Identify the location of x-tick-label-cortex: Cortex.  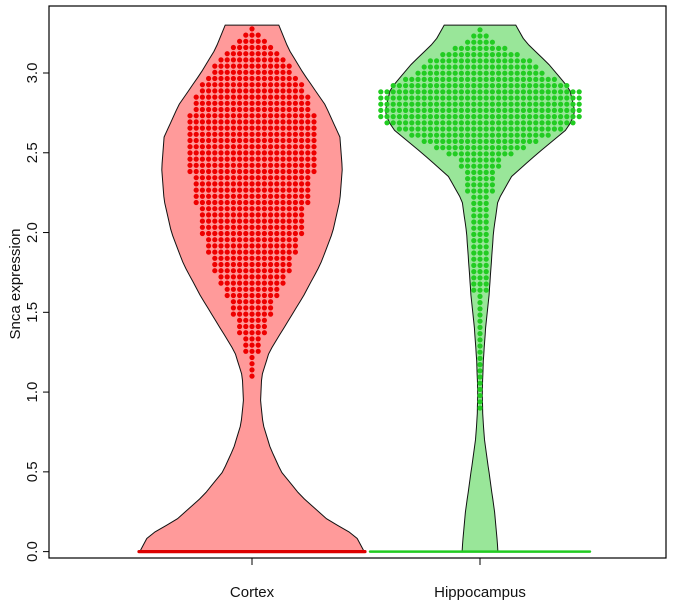
(252, 592).